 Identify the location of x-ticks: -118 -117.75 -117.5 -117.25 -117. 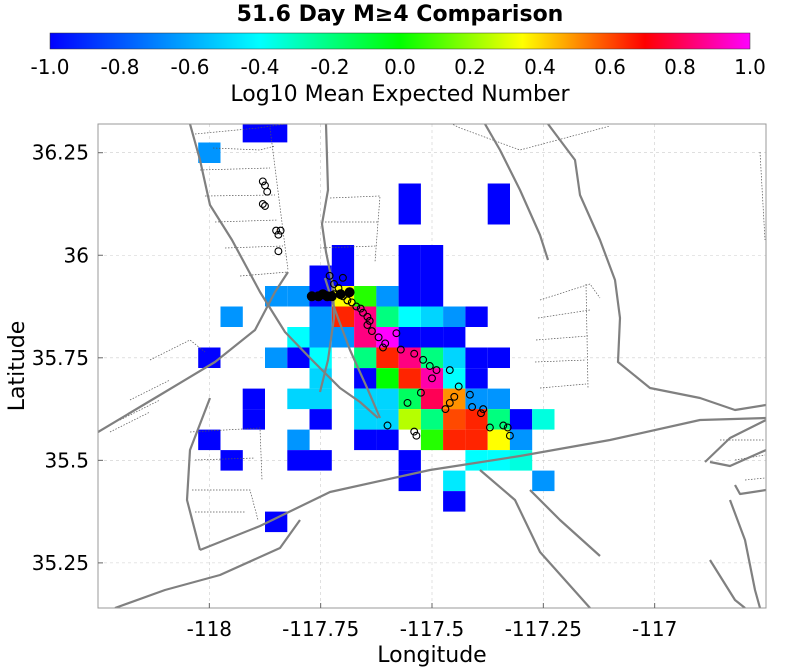
(432, 622).